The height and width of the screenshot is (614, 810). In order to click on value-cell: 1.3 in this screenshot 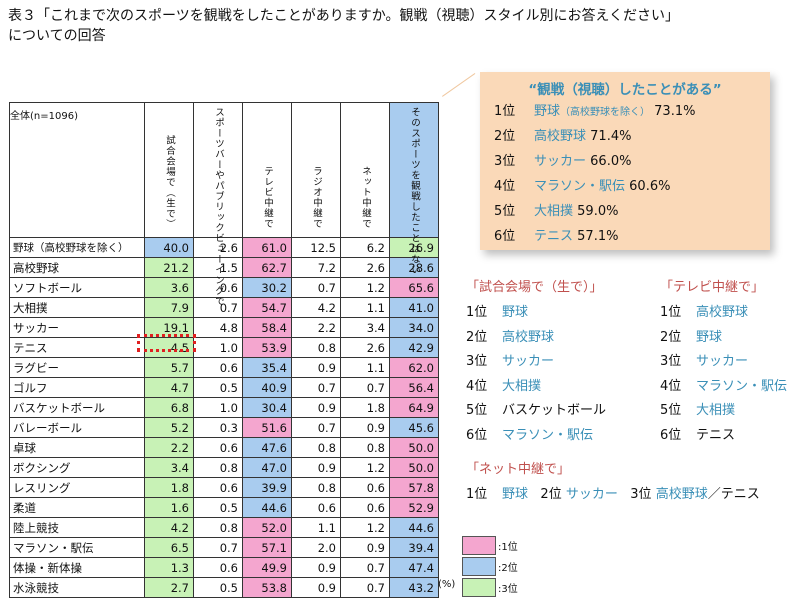, I will do `click(169, 567)`.